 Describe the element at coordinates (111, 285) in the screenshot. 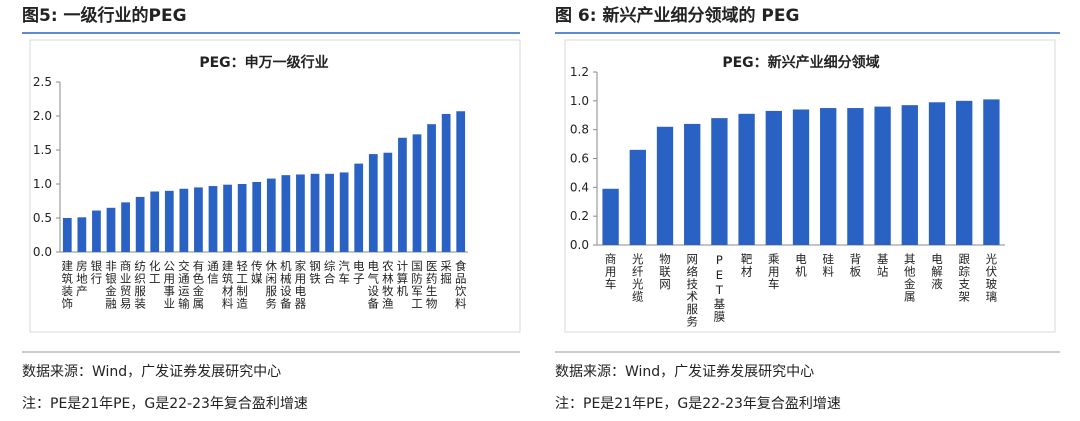

I see `x-tick-label: 非银金融` at that location.